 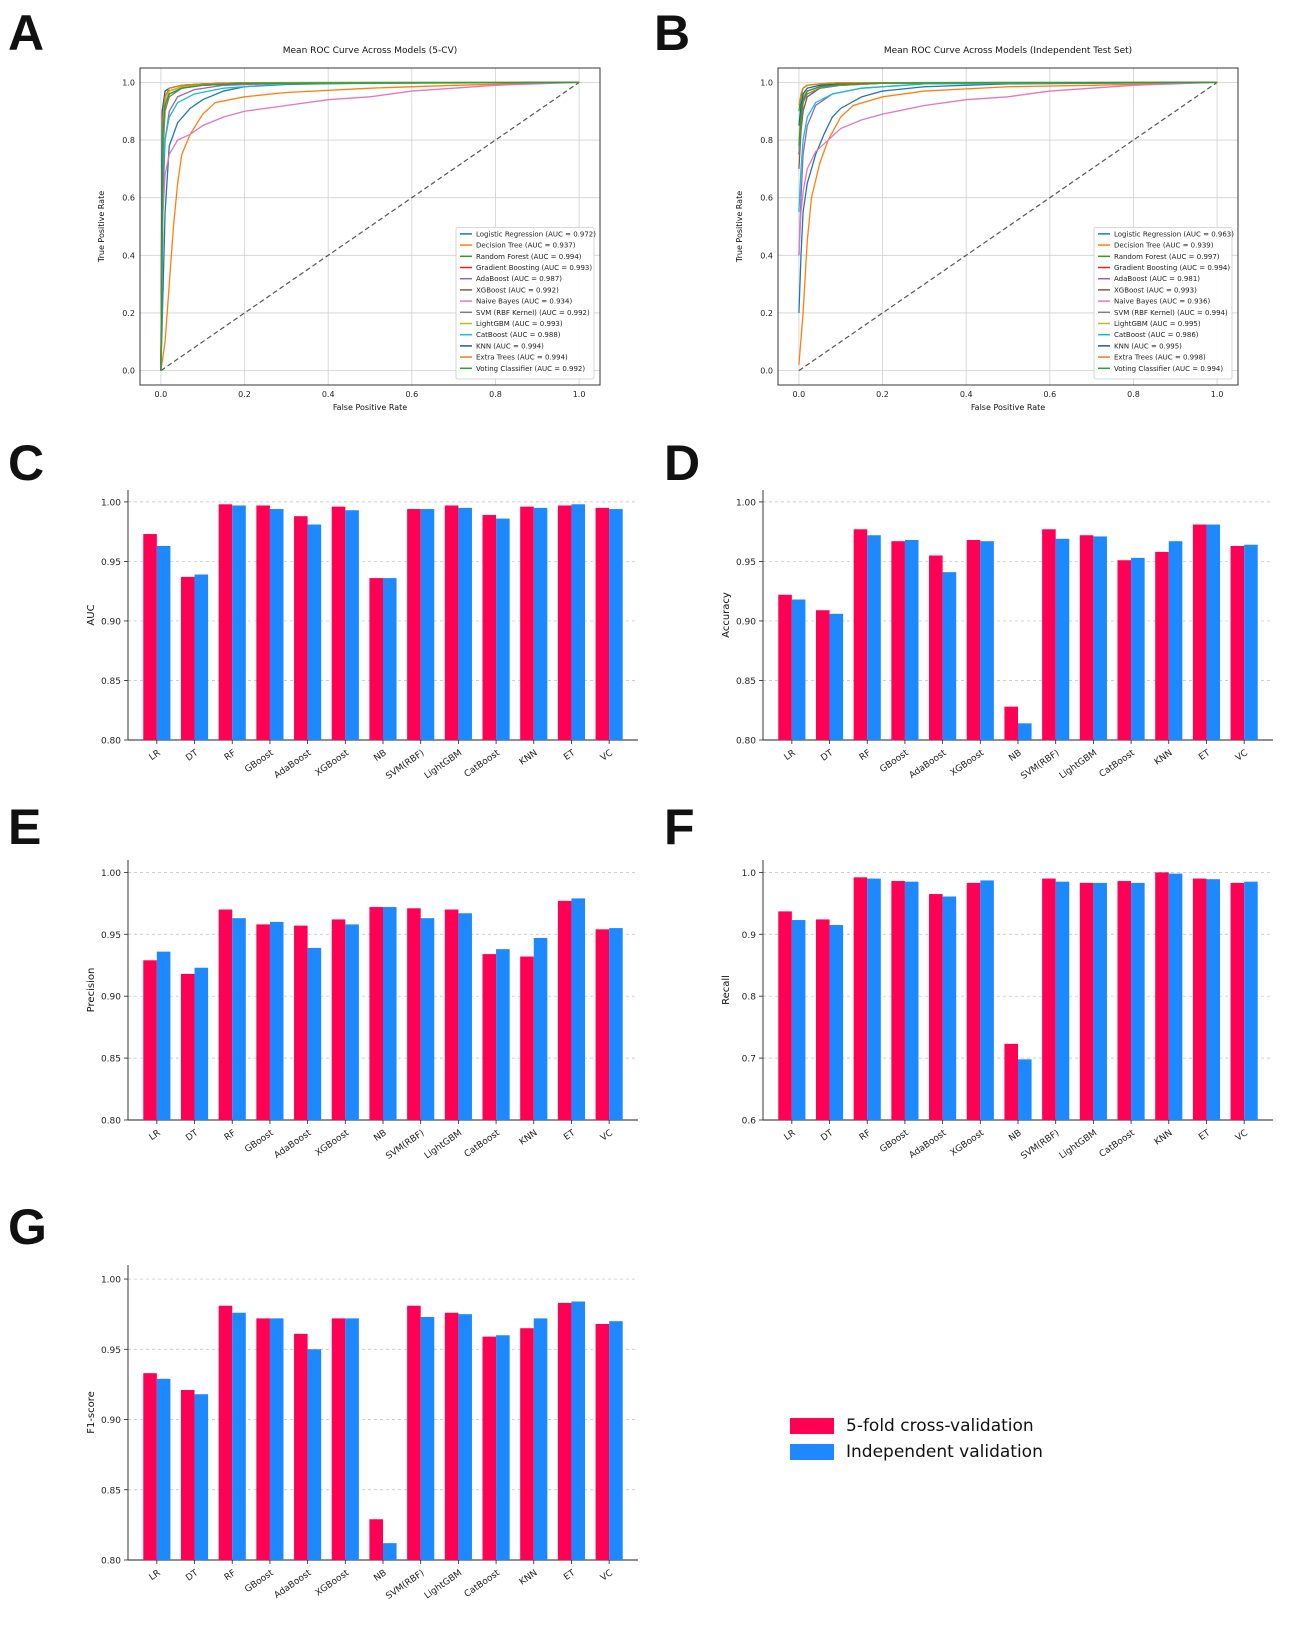 What do you see at coordinates (111, 1421) in the screenshot?
I see `y-tick-label: 0.90` at bounding box center [111, 1421].